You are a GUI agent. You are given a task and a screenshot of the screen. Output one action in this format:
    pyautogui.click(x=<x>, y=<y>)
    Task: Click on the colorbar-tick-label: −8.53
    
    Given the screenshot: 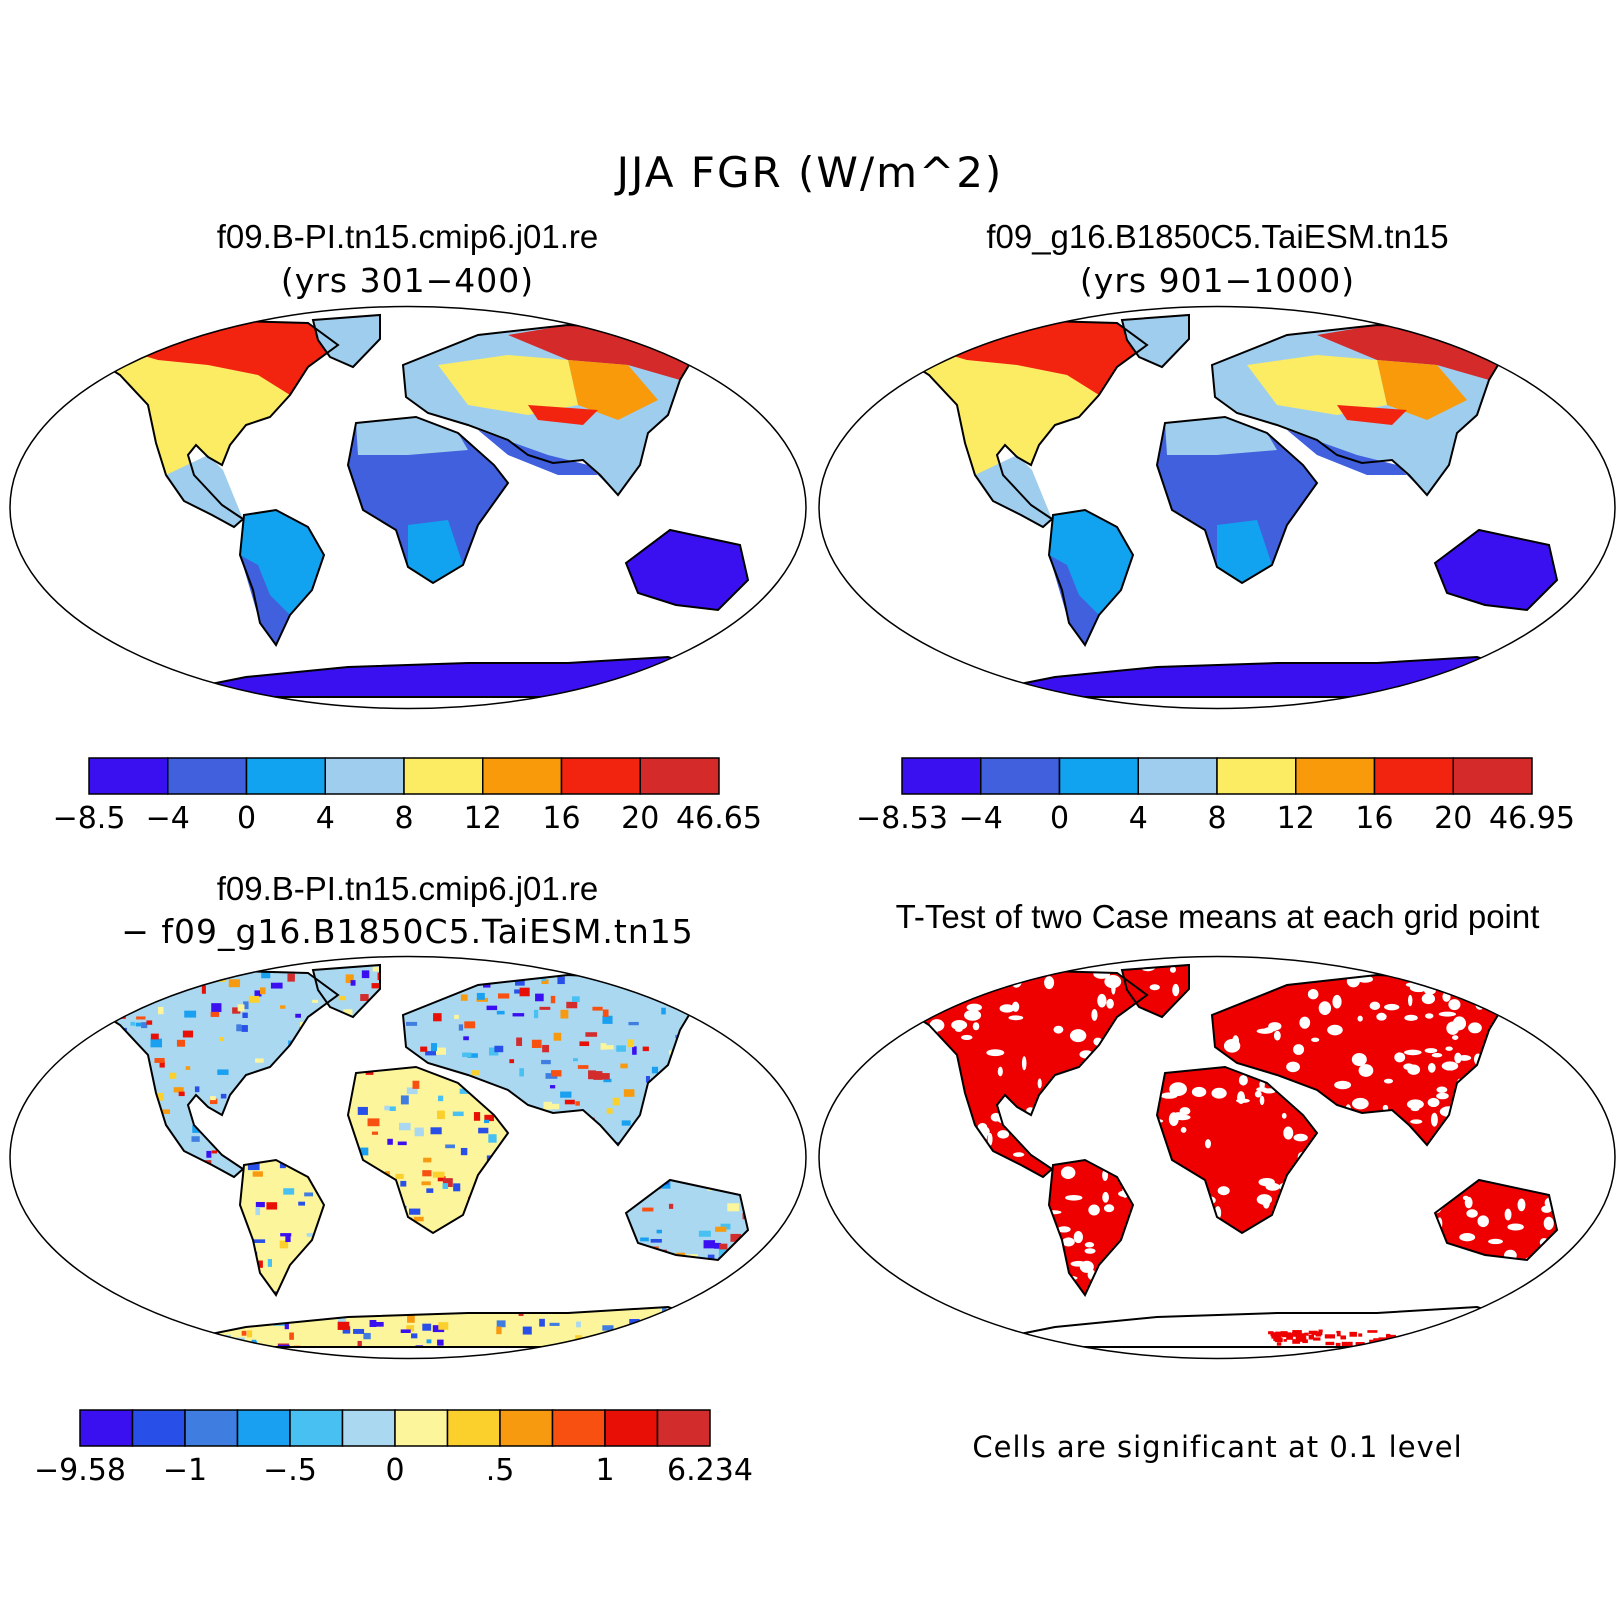 What is the action you would take?
    pyautogui.click(x=902, y=818)
    